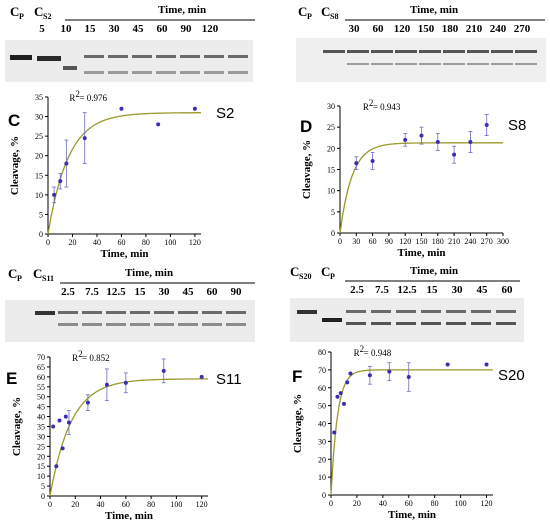  Describe the element at coordinates (93, 98) in the screenshot. I see `r-squared-value: = 0.976` at that location.